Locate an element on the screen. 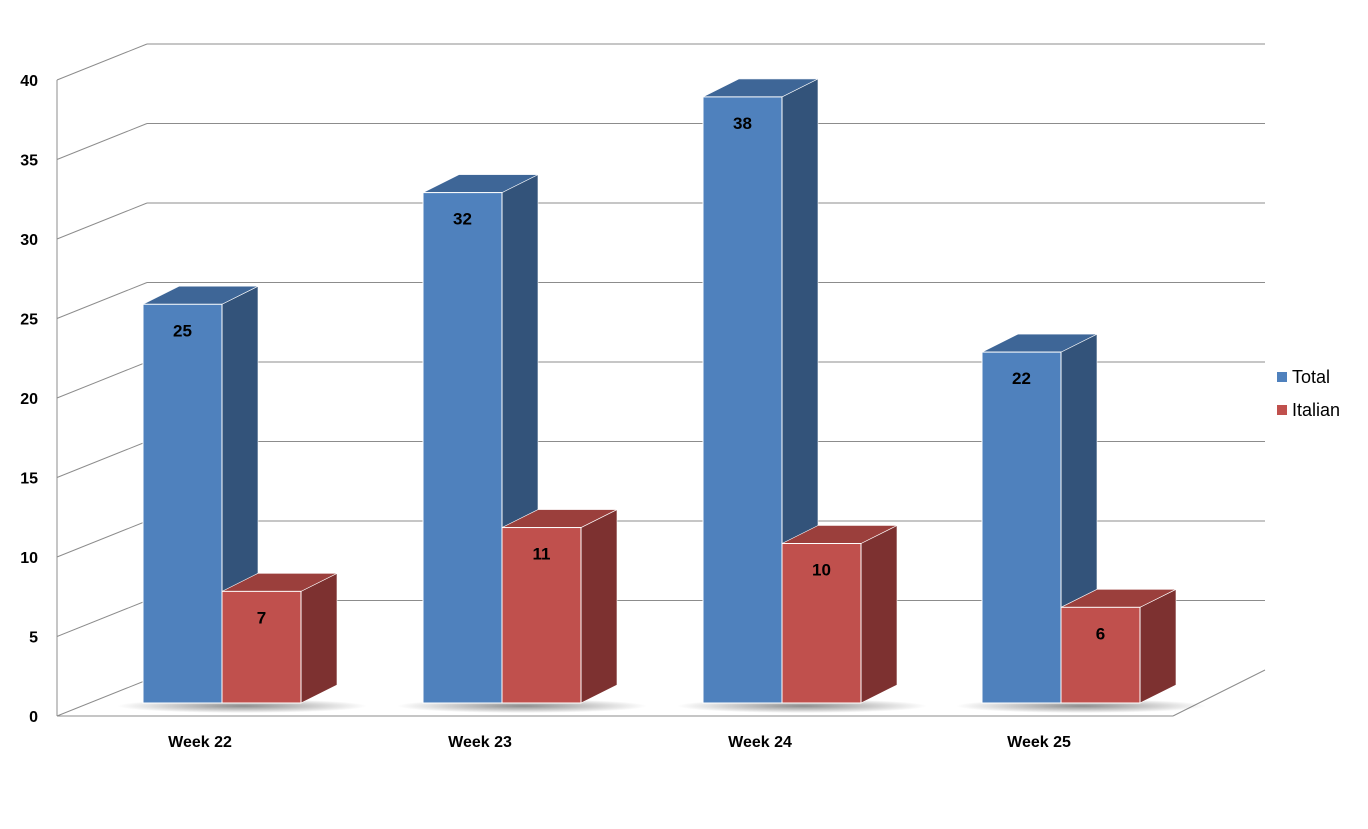  y-tick-label: 15 is located at coordinates (29, 479).